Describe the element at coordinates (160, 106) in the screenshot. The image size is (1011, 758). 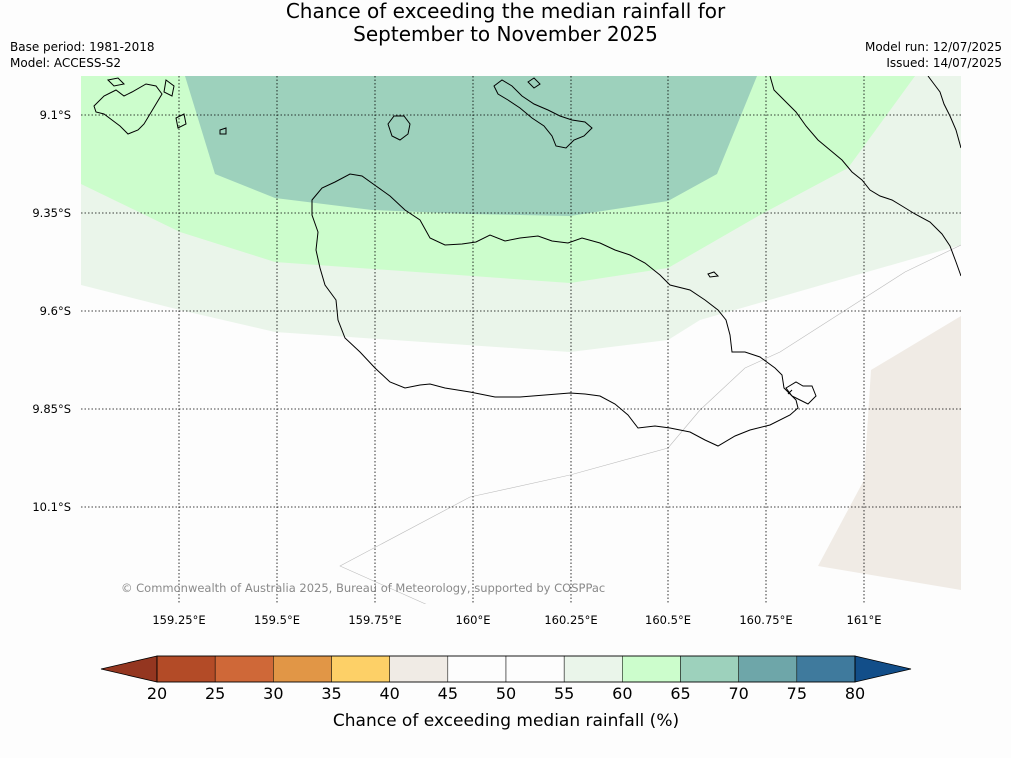
I see `russell-islands` at that location.